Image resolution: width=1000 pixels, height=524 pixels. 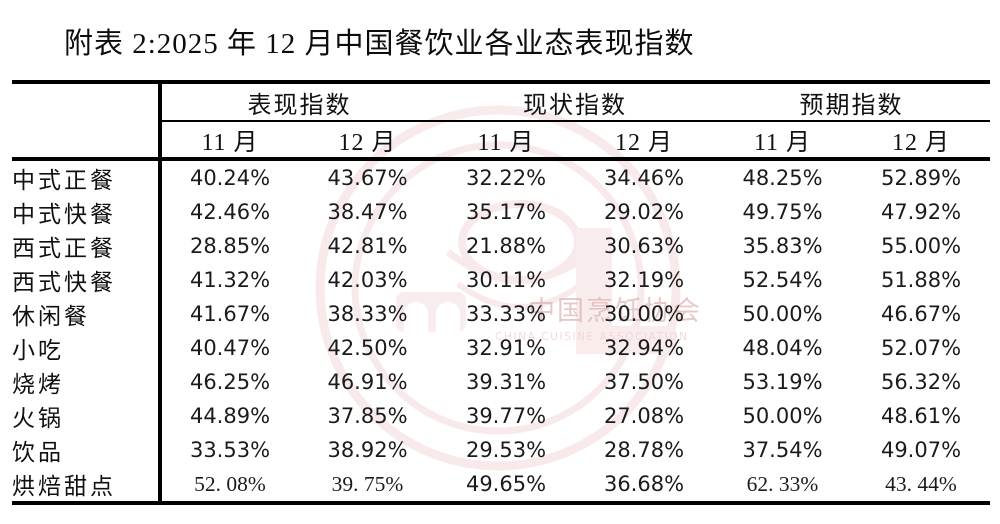 I want to click on cell: 62. 33%, so click(x=782, y=483).